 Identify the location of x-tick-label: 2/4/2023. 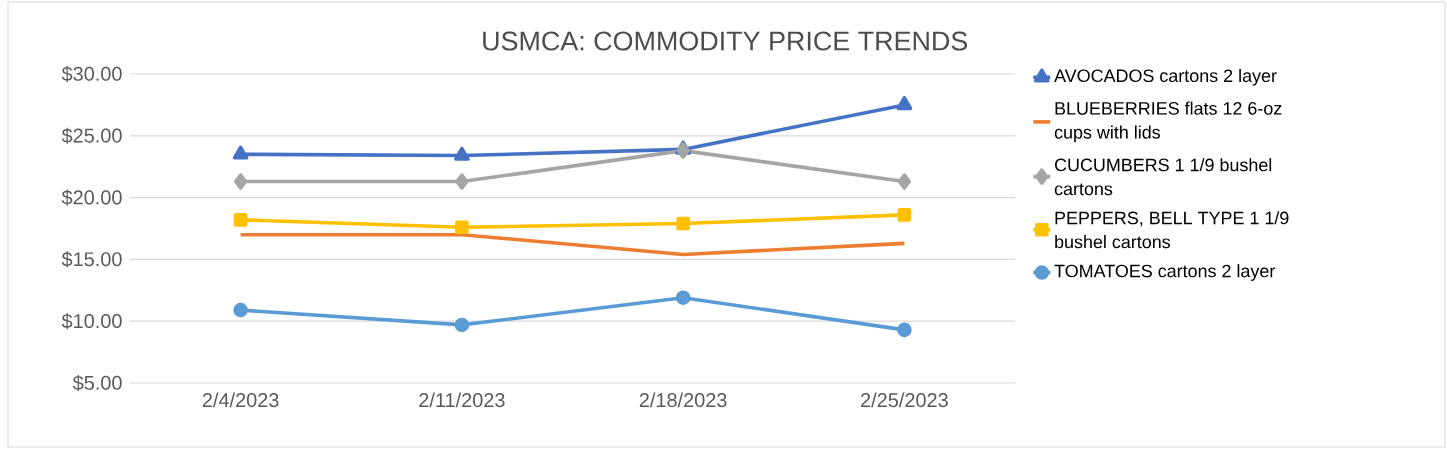
(240, 400).